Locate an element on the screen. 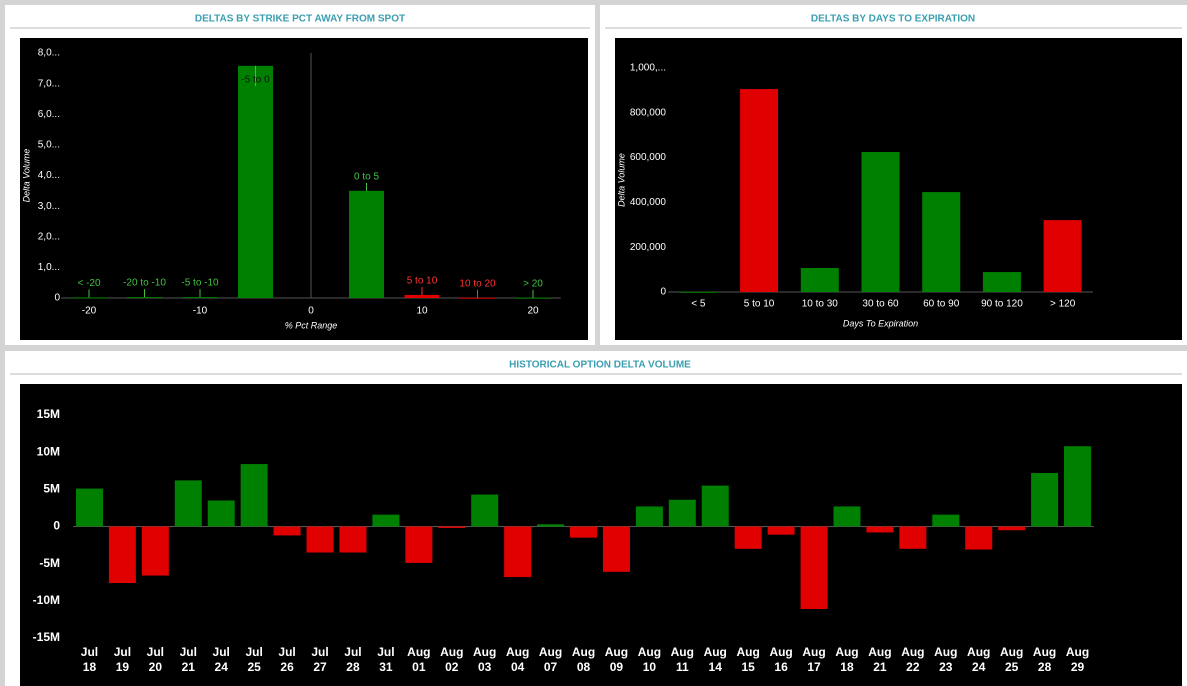  data-label: -5 to -10 is located at coordinates (200, 283).